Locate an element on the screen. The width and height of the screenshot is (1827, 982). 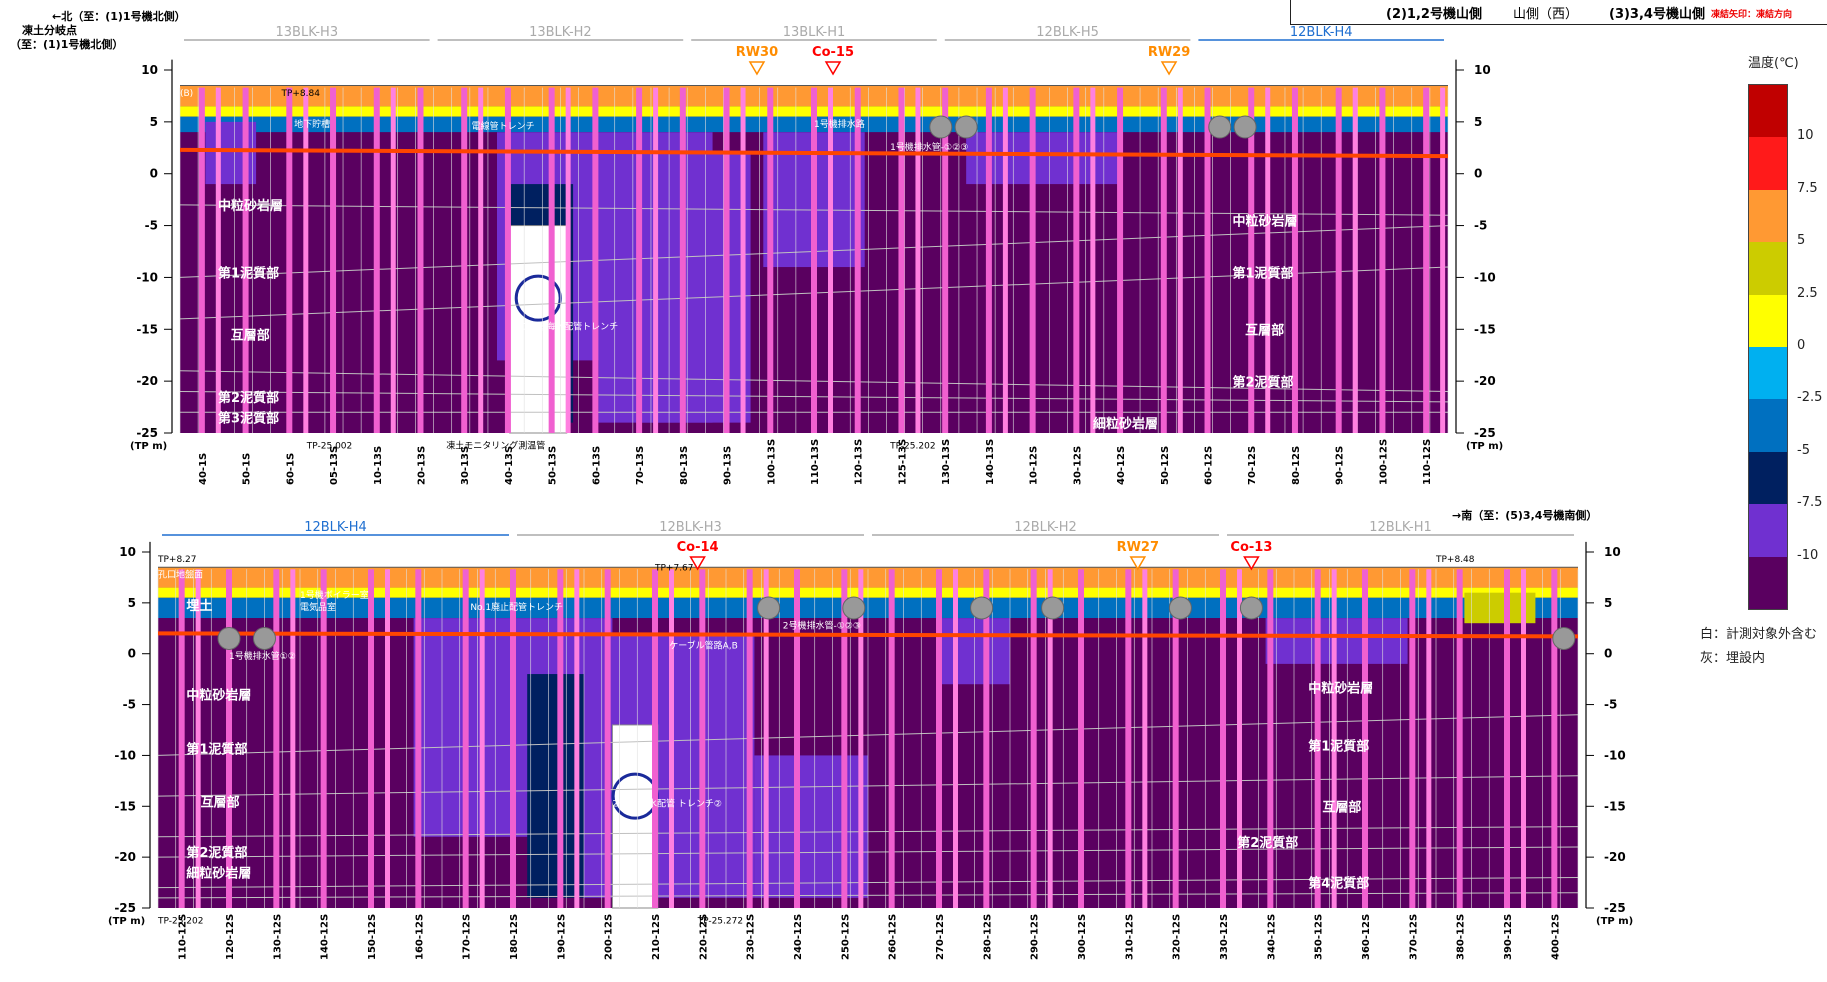
x-axis-pipe-label: 130-12S is located at coordinates (277, 937).